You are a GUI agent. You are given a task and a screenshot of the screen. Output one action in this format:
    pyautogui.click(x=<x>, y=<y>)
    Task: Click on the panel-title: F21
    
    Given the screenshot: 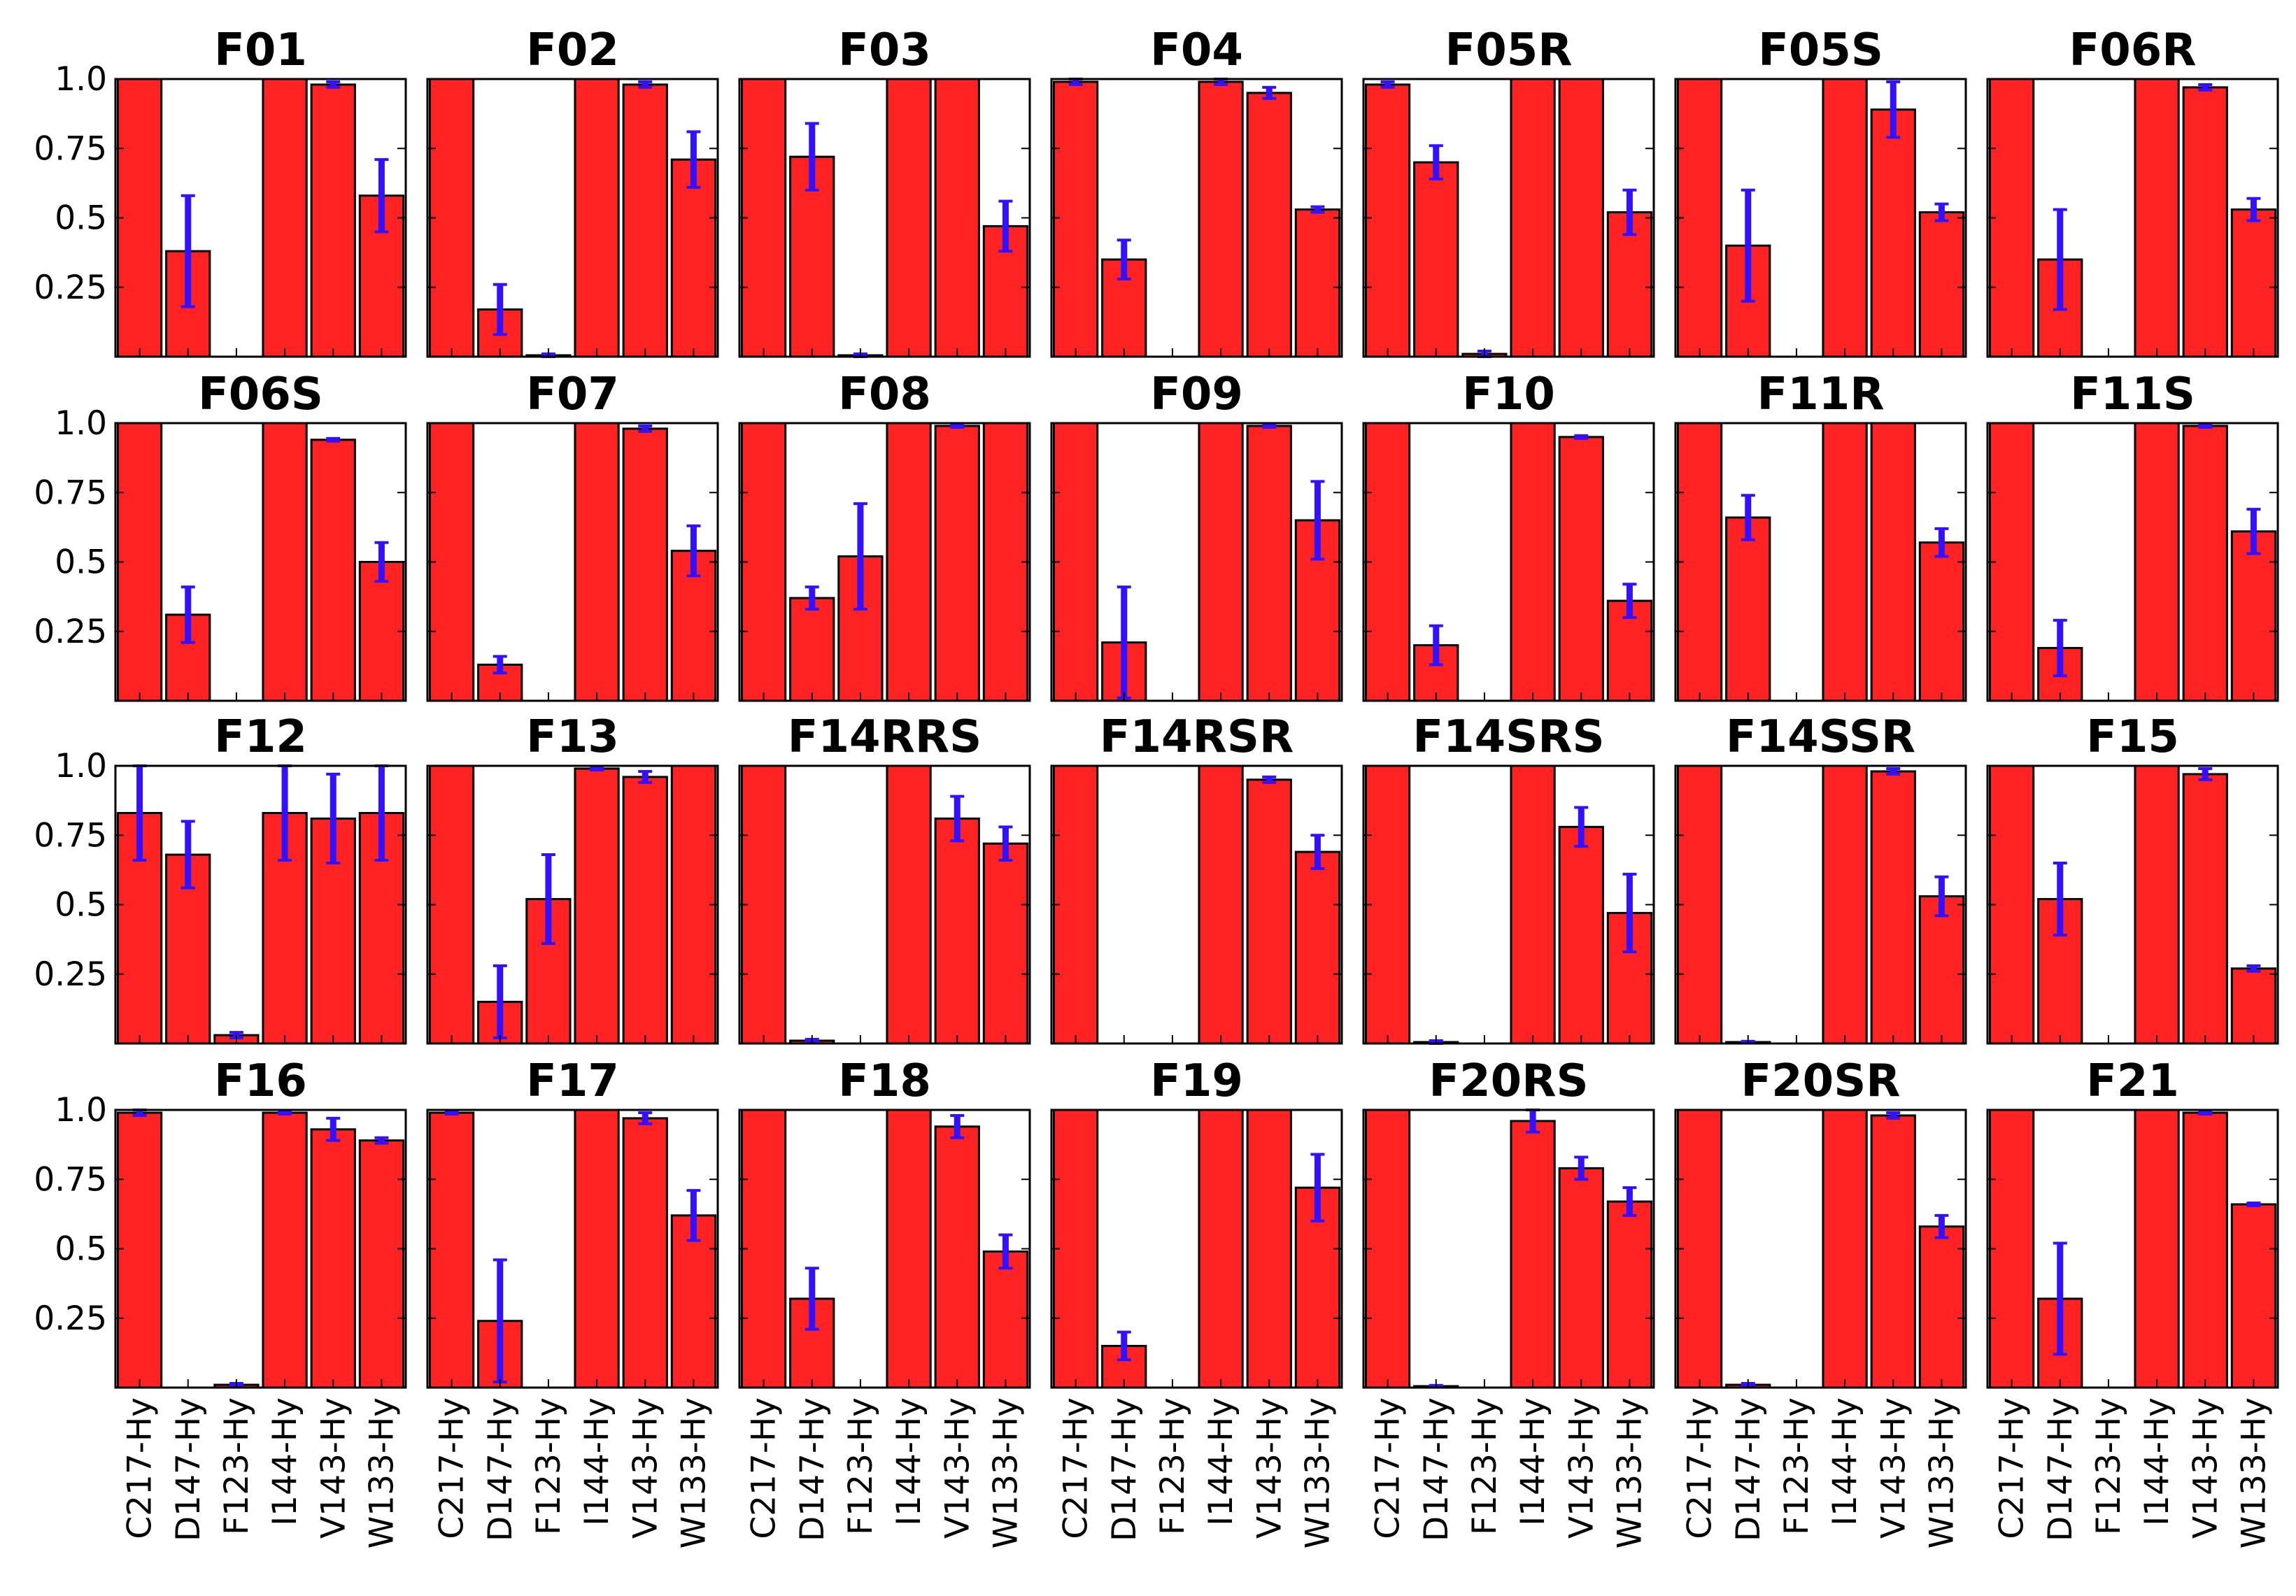 What is the action you would take?
    pyautogui.click(x=2132, y=1081)
    